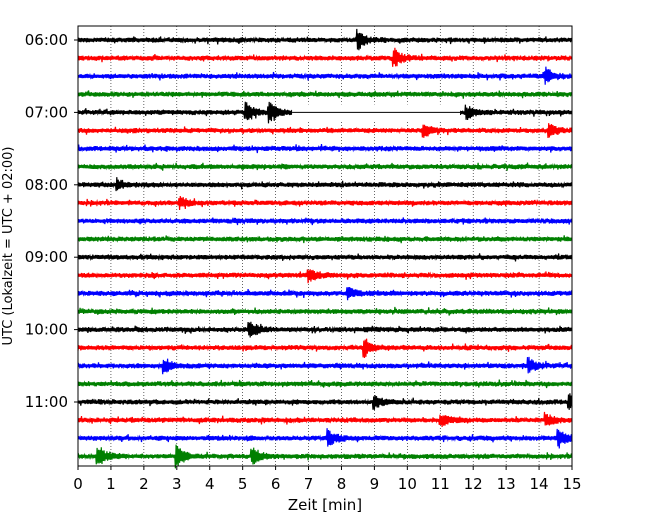  I want to click on x-tick-label: 5, so click(243, 484).